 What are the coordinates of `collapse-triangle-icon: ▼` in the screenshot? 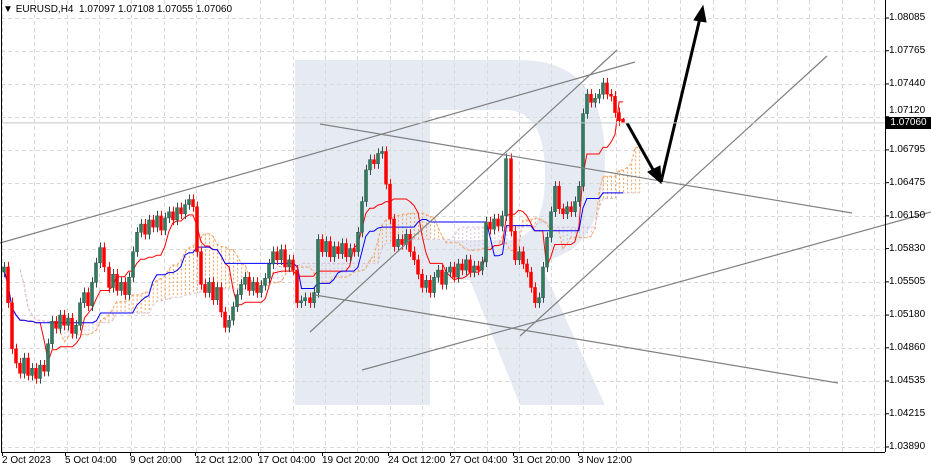 It's located at (9, 9).